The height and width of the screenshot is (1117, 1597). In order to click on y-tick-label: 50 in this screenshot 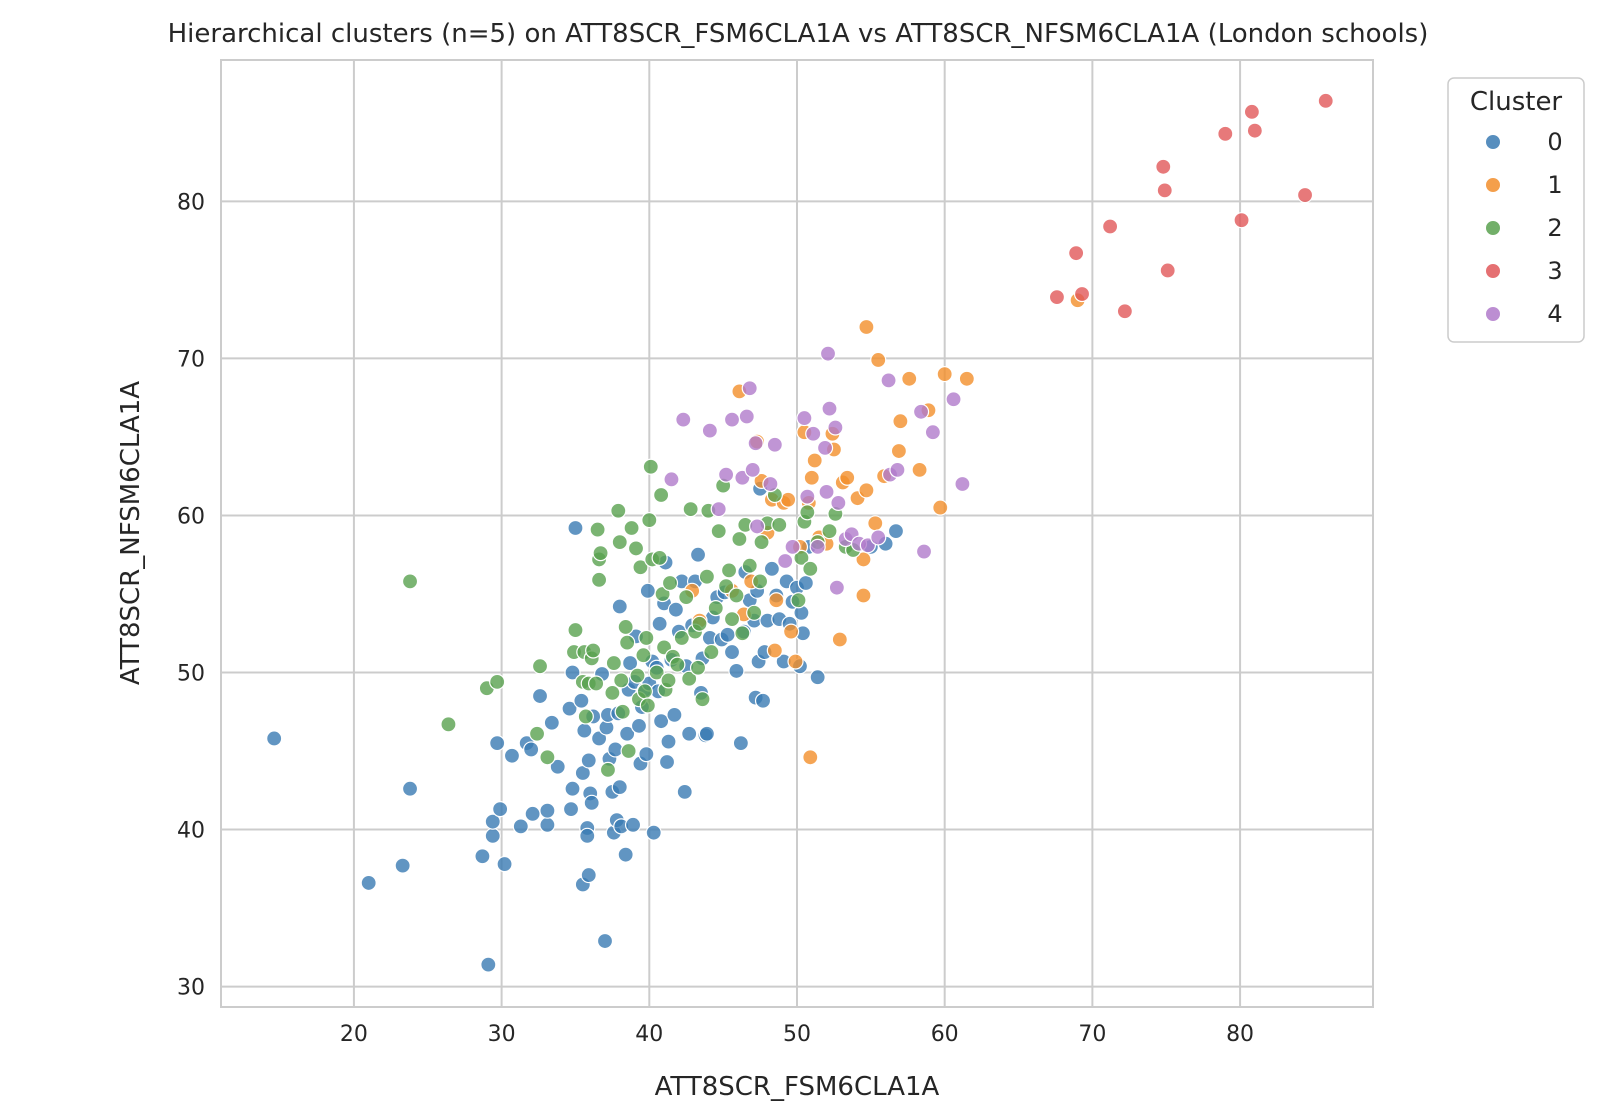, I will do `click(191, 673)`.